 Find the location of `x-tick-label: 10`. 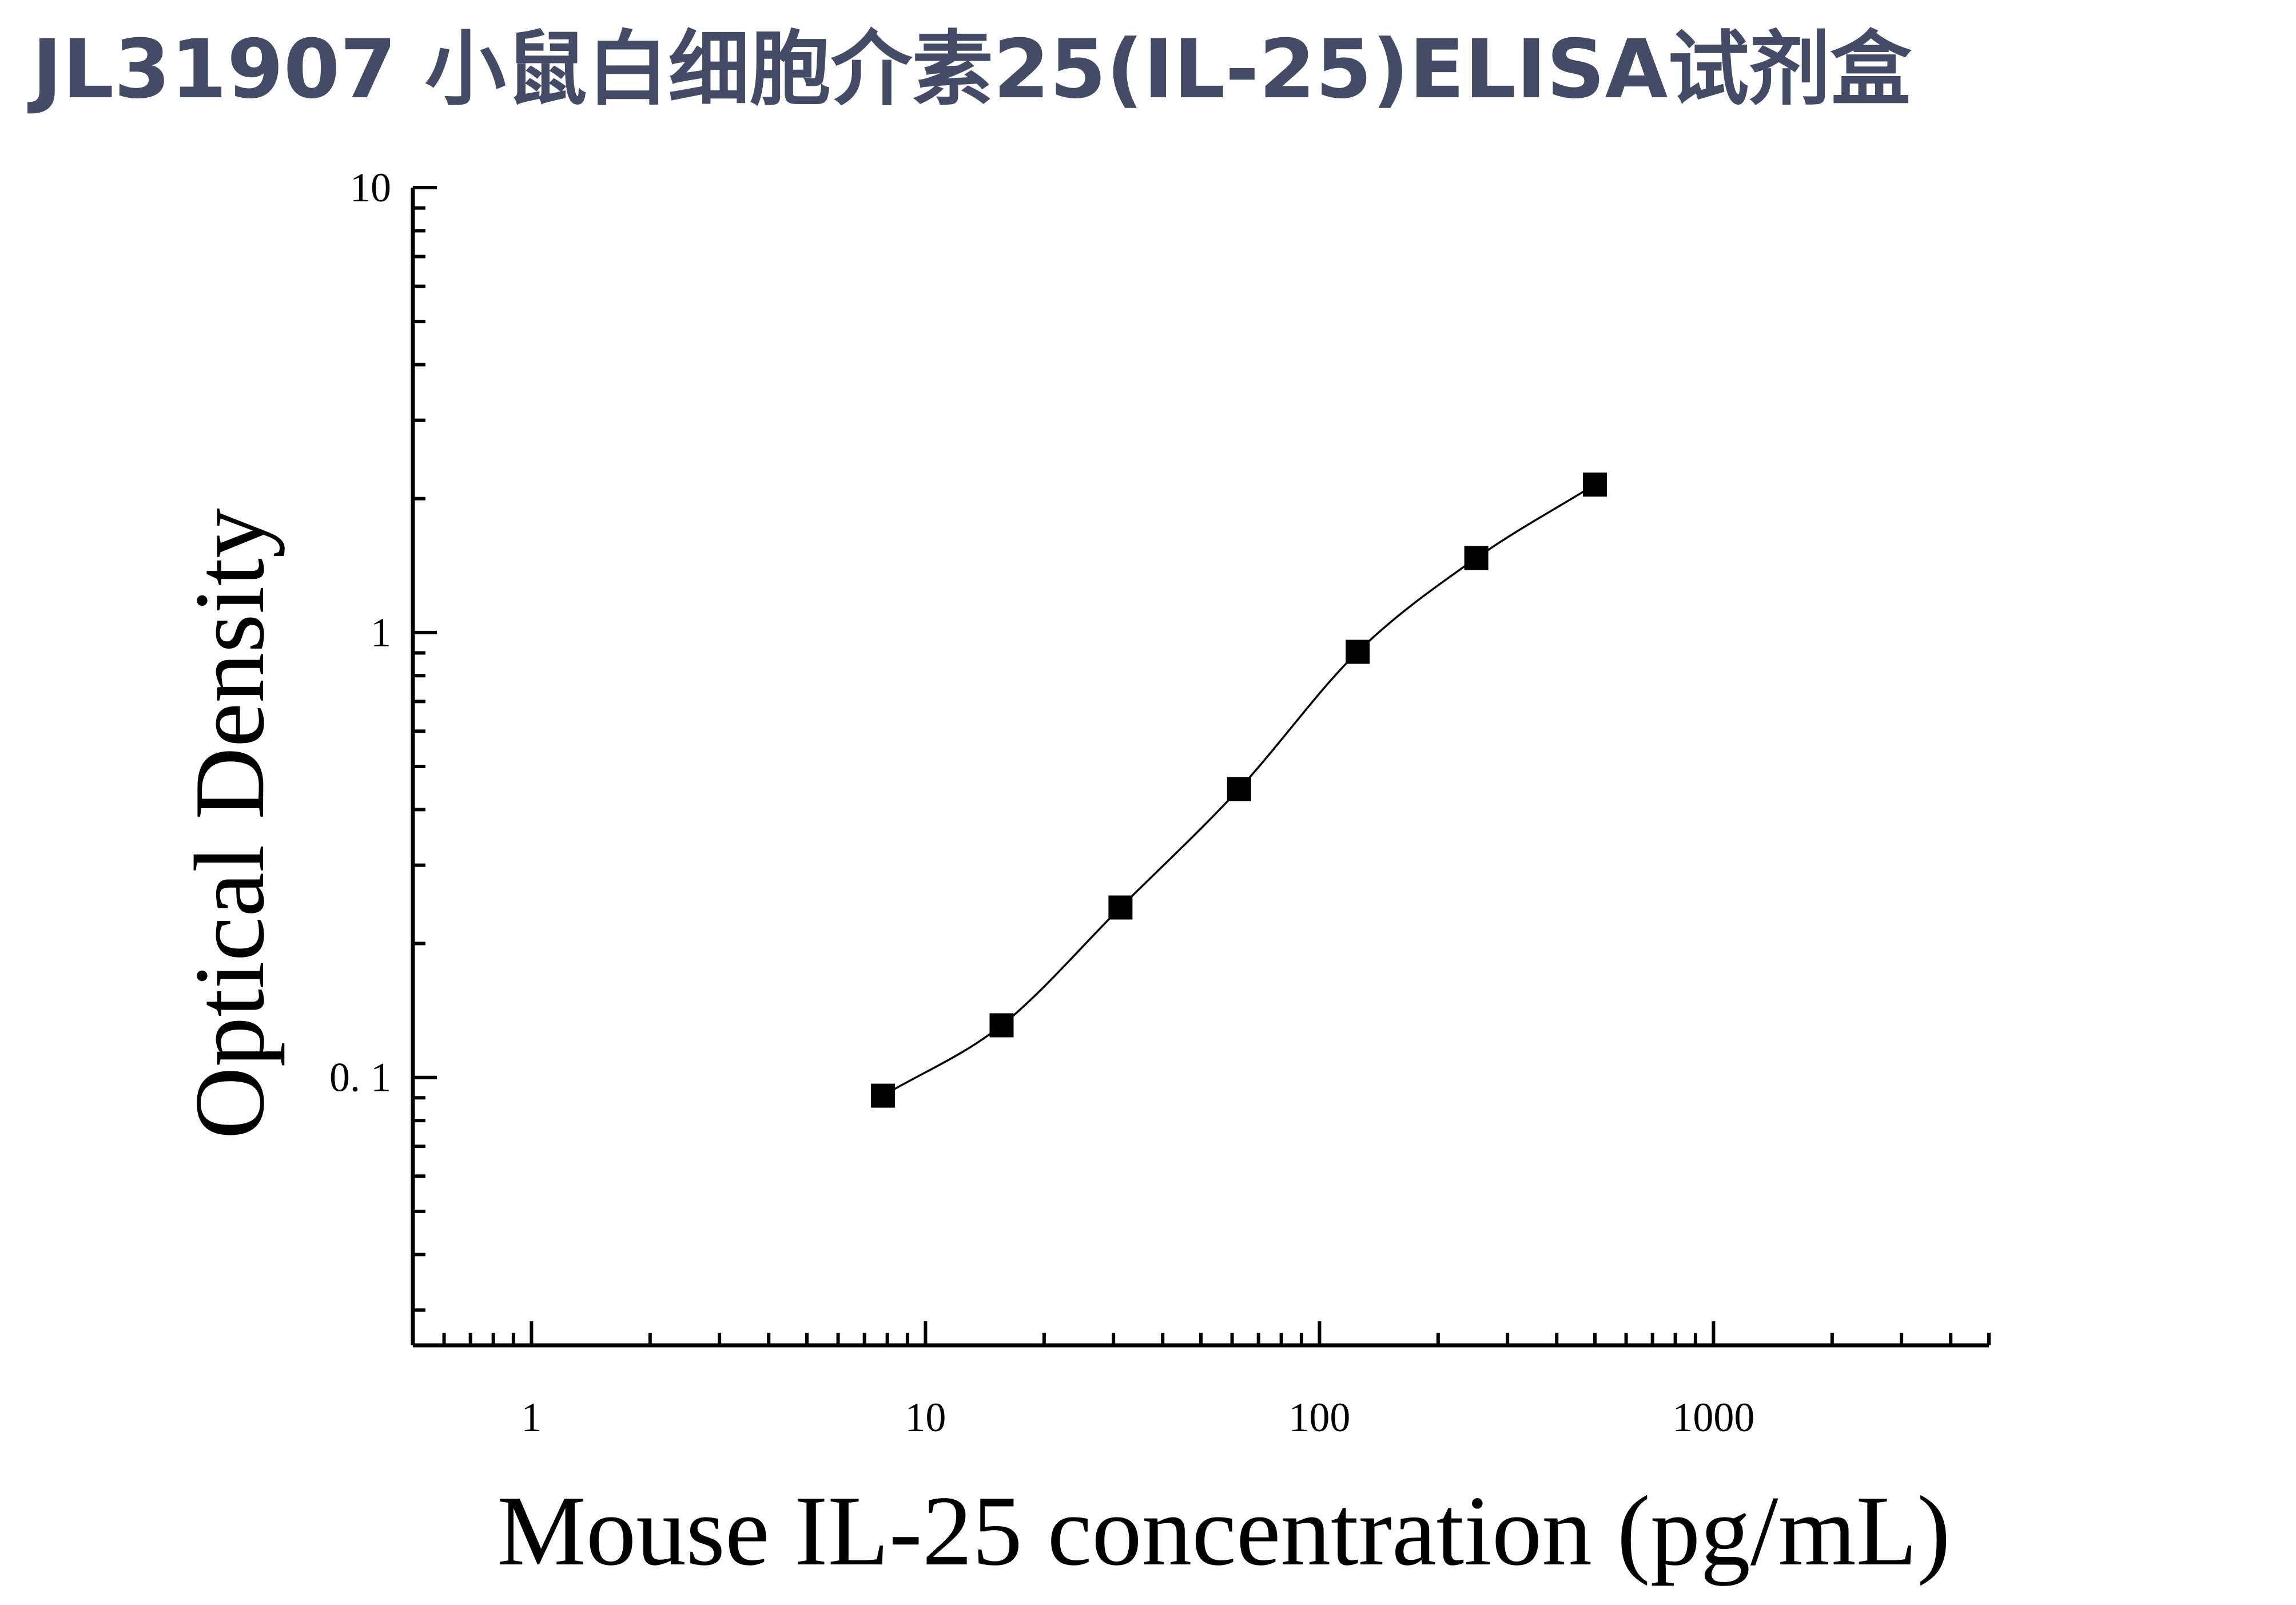

x-tick-label: 10 is located at coordinates (925, 1417).